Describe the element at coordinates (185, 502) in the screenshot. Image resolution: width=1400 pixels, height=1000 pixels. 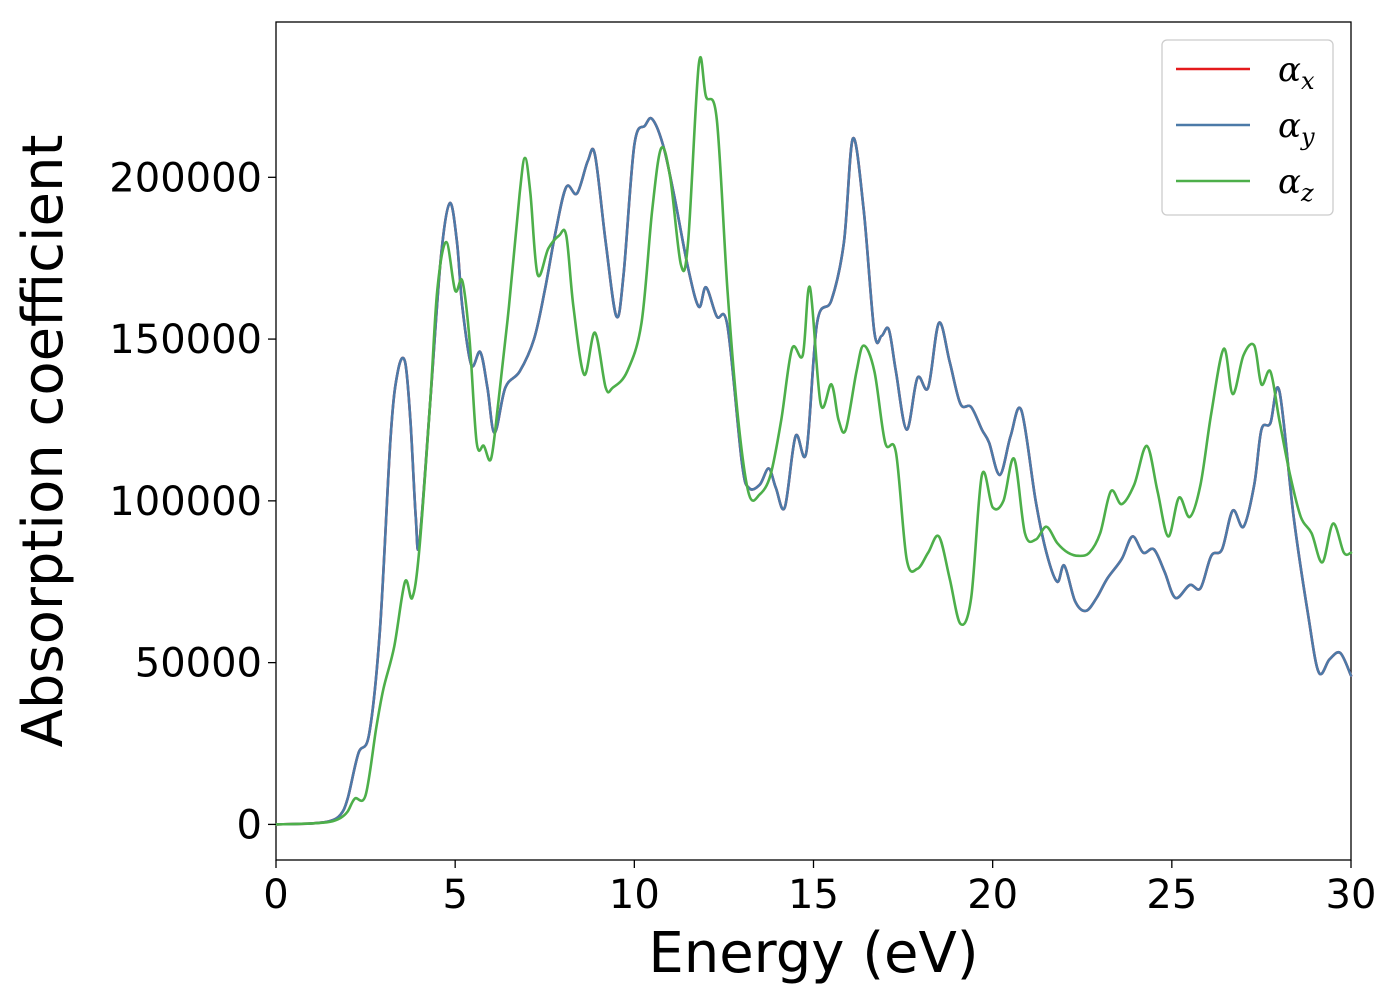
I see `y-tick-label: 100000` at that location.